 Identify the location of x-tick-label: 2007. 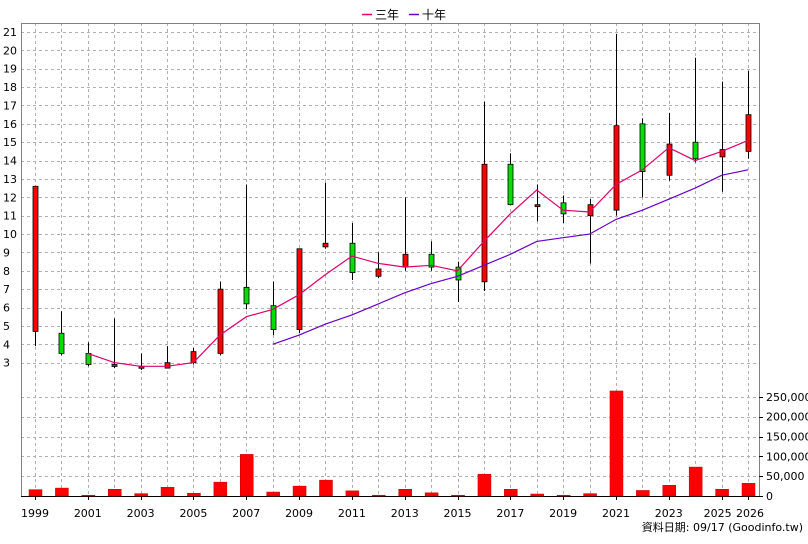
(246, 513).